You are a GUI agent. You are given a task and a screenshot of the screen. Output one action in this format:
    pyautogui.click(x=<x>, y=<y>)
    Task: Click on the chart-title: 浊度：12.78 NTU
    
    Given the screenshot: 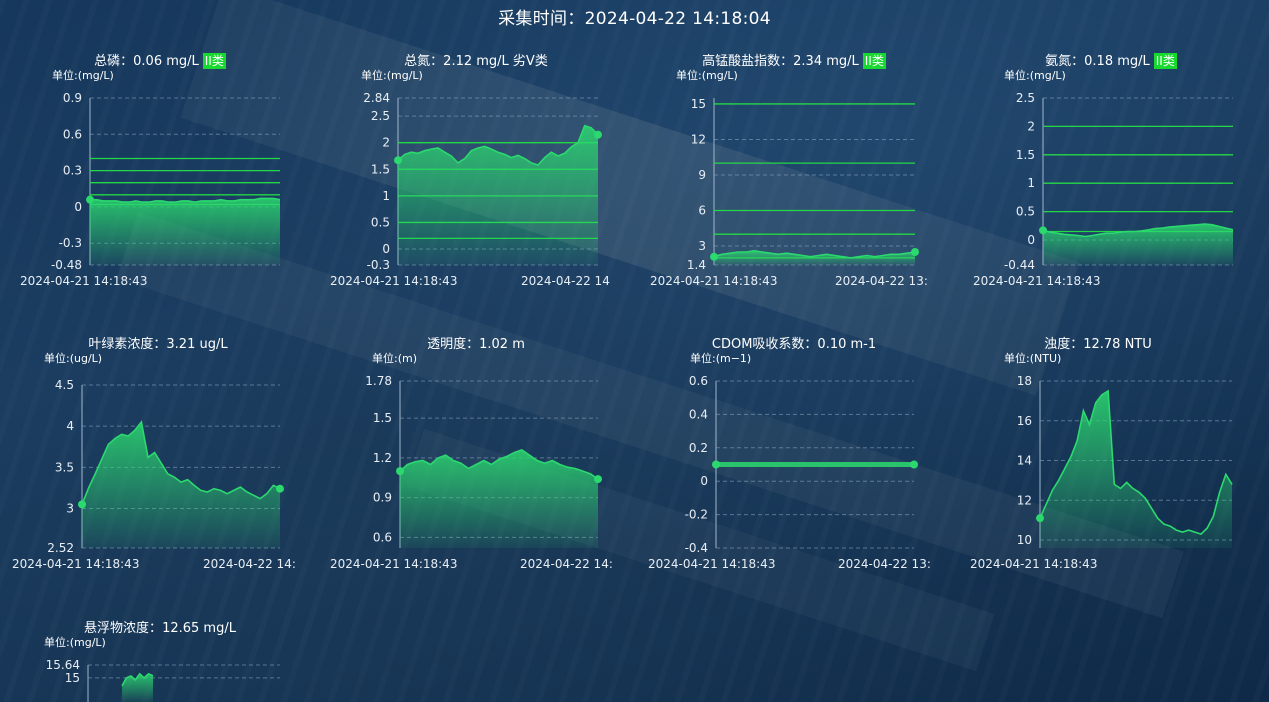 What is the action you would take?
    pyautogui.click(x=1098, y=342)
    